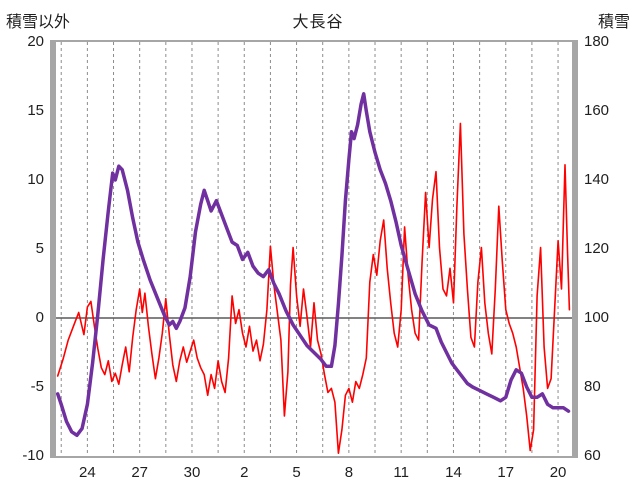  I want to click on right-axis-tick-label: 120, so click(597, 248).